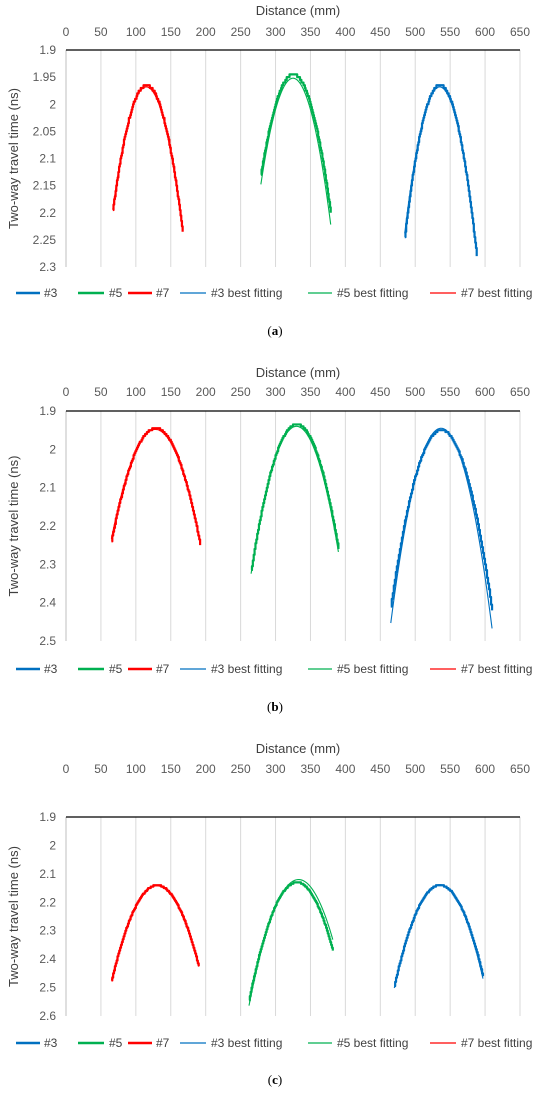 This screenshot has width=550, height=1095. Describe the element at coordinates (45, 131) in the screenshot. I see `y-tick-label: 2.05` at that location.